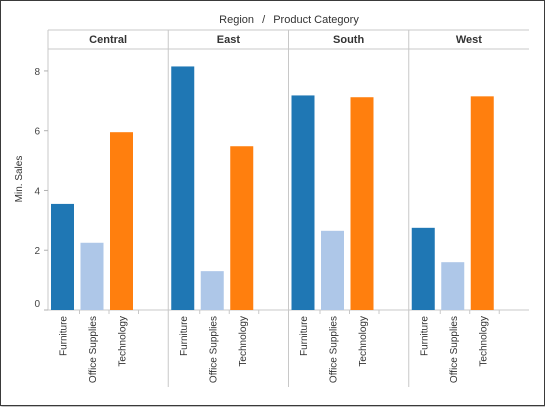 This screenshot has height=407, width=545. Describe the element at coordinates (108, 40) in the screenshot. I see `pane-header-central: Central` at that location.